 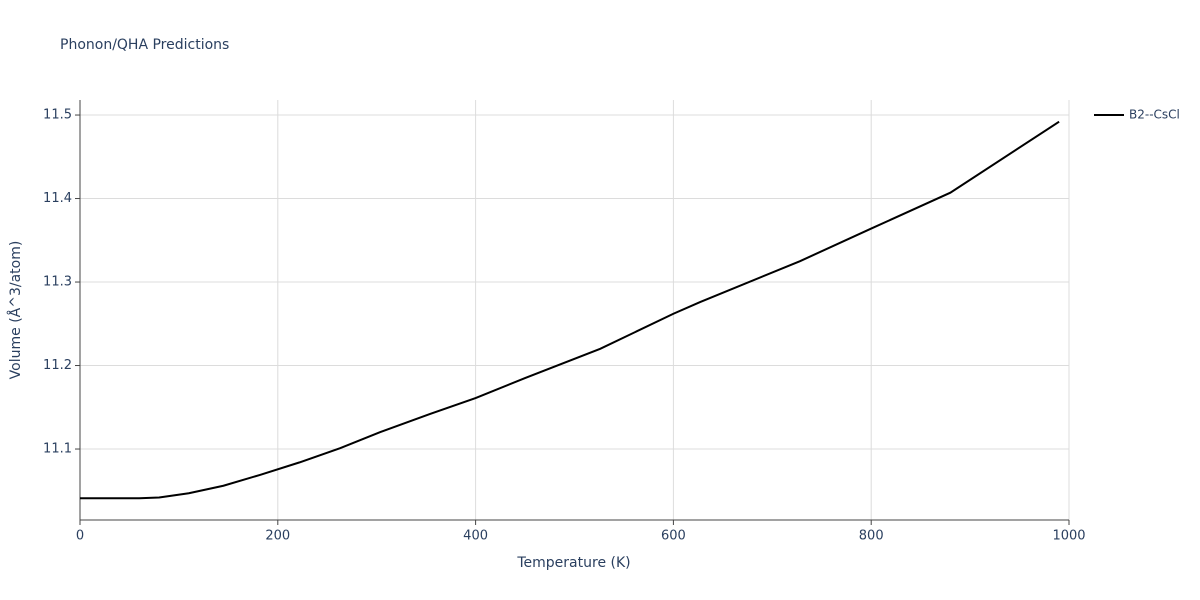 What do you see at coordinates (57, 198) in the screenshot?
I see `y-tick-label: 11.4` at bounding box center [57, 198].